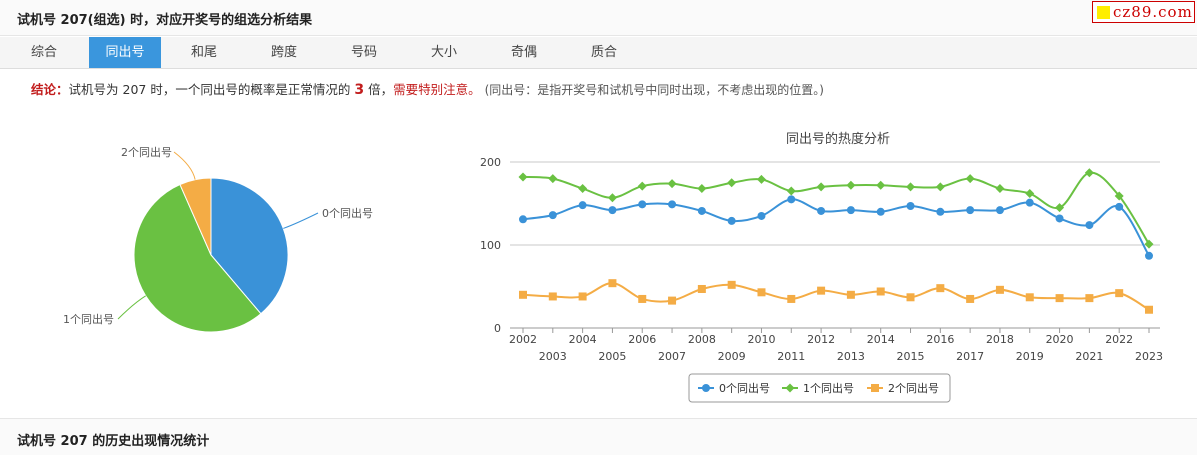 This screenshot has width=1197, height=455. I want to click on y-tick-label: 0, so click(497, 328).